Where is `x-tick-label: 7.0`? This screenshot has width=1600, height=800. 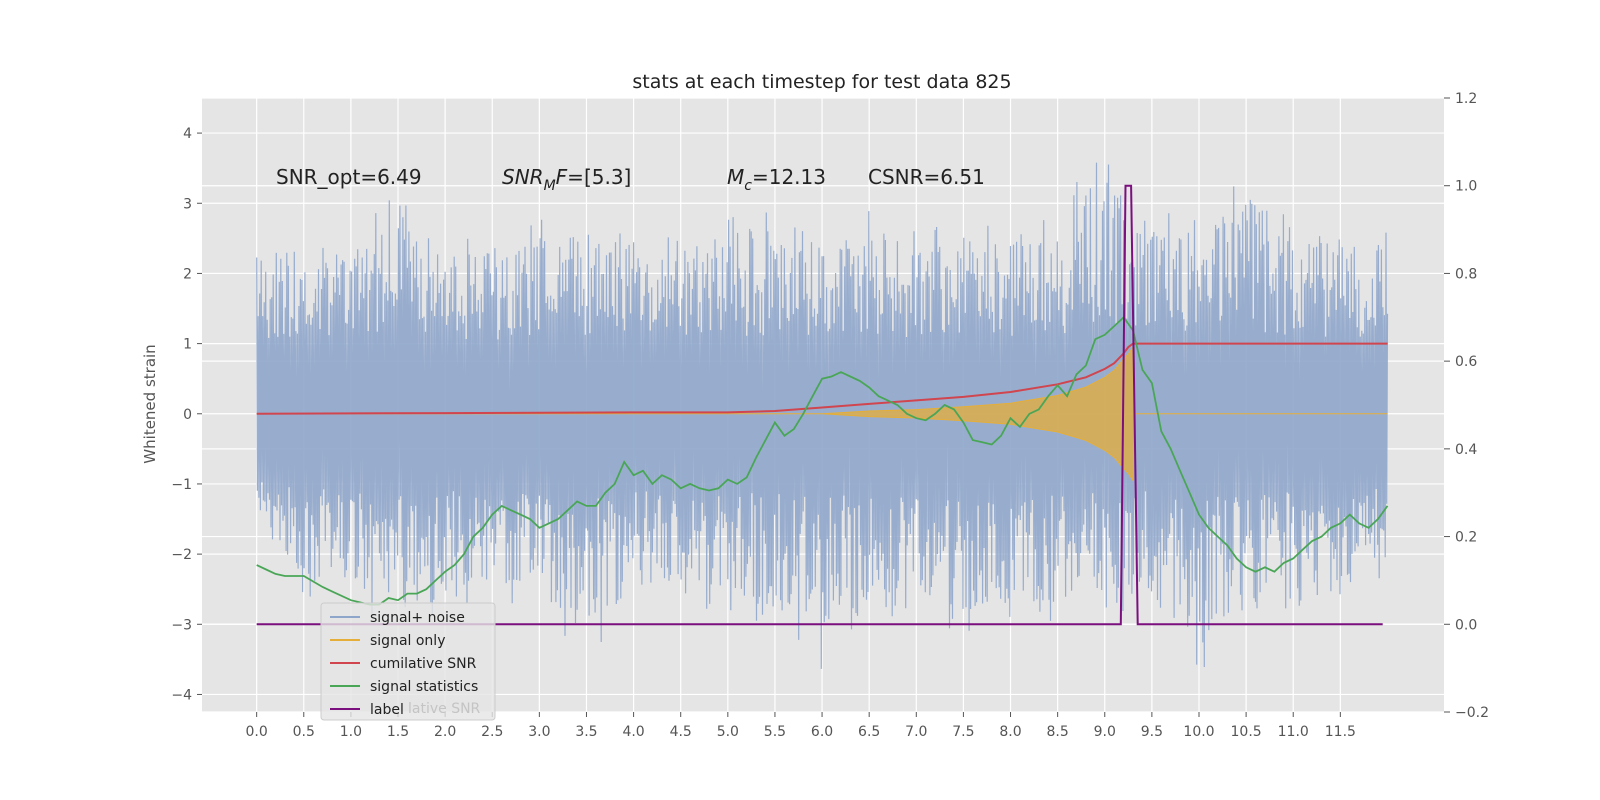 x-tick-label: 7.0 is located at coordinates (916, 732).